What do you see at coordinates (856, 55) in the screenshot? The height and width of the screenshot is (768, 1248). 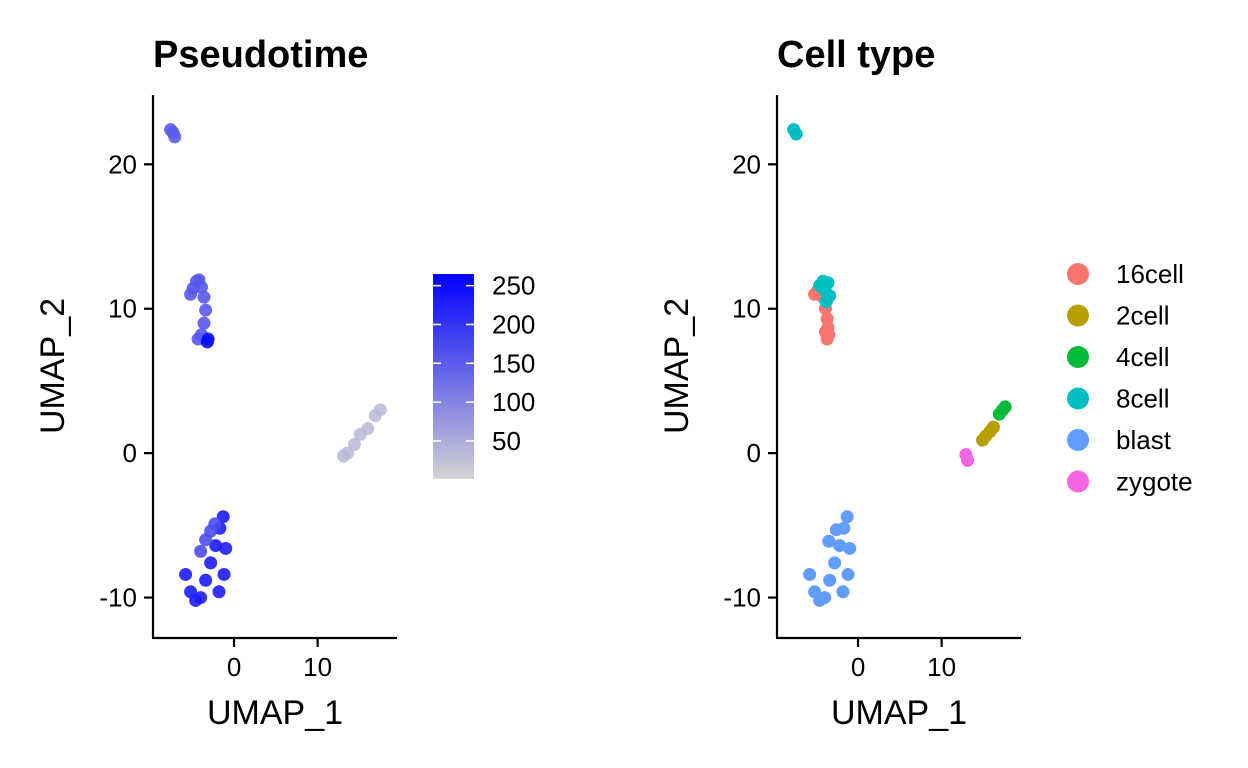 I see `celltype-title: Cell type` at bounding box center [856, 55].